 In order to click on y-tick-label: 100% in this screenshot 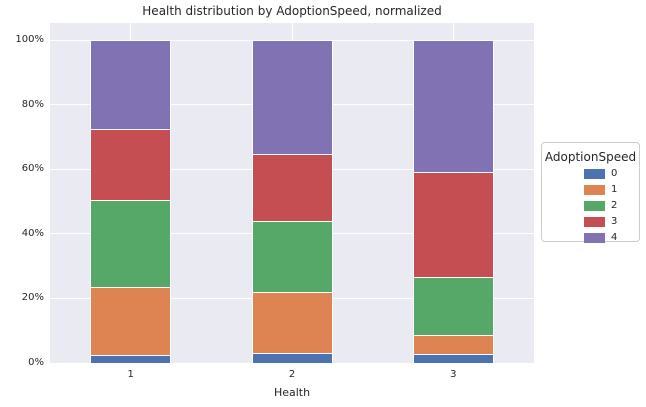, I will do `click(29, 39)`.